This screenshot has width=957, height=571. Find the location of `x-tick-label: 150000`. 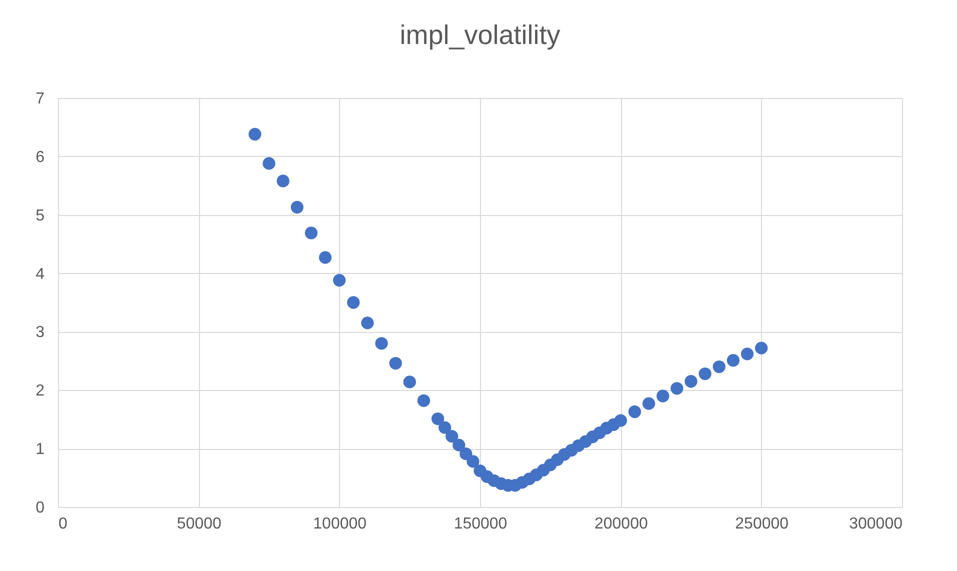

x-tick-label: 150000 is located at coordinates (481, 524).